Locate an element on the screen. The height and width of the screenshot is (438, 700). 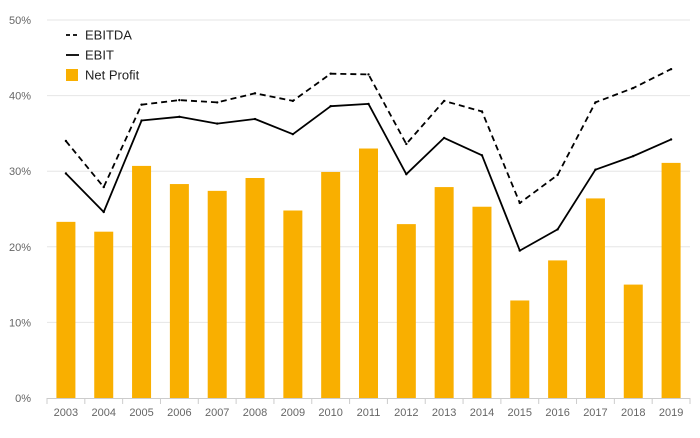
x-tick-label-2016: 2016 is located at coordinates (557, 413).